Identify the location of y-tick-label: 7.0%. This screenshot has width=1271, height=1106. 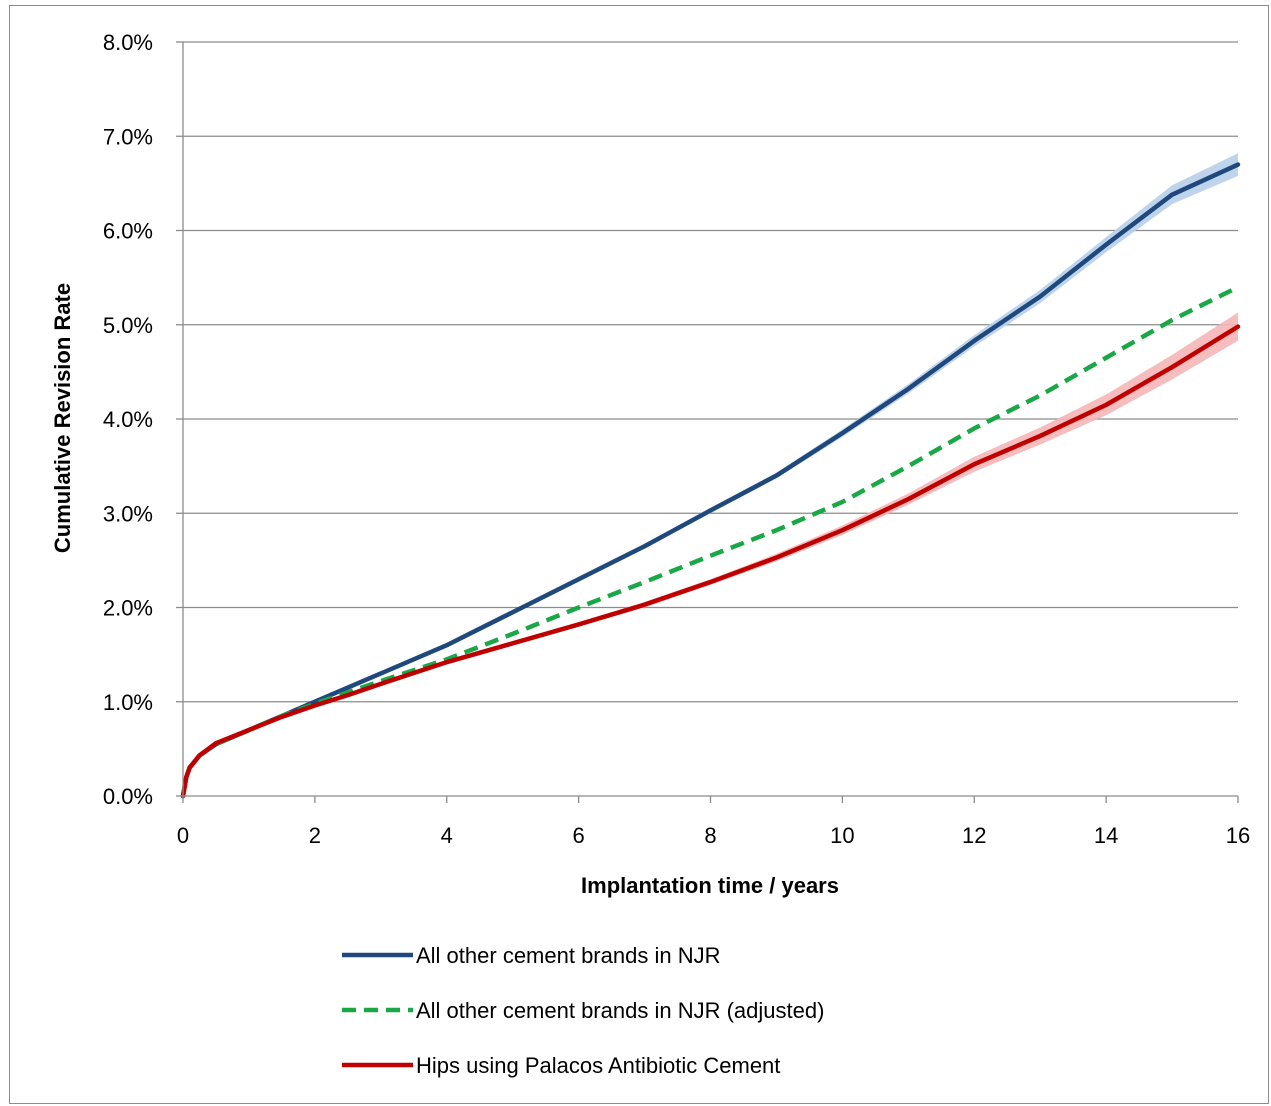
(128, 136).